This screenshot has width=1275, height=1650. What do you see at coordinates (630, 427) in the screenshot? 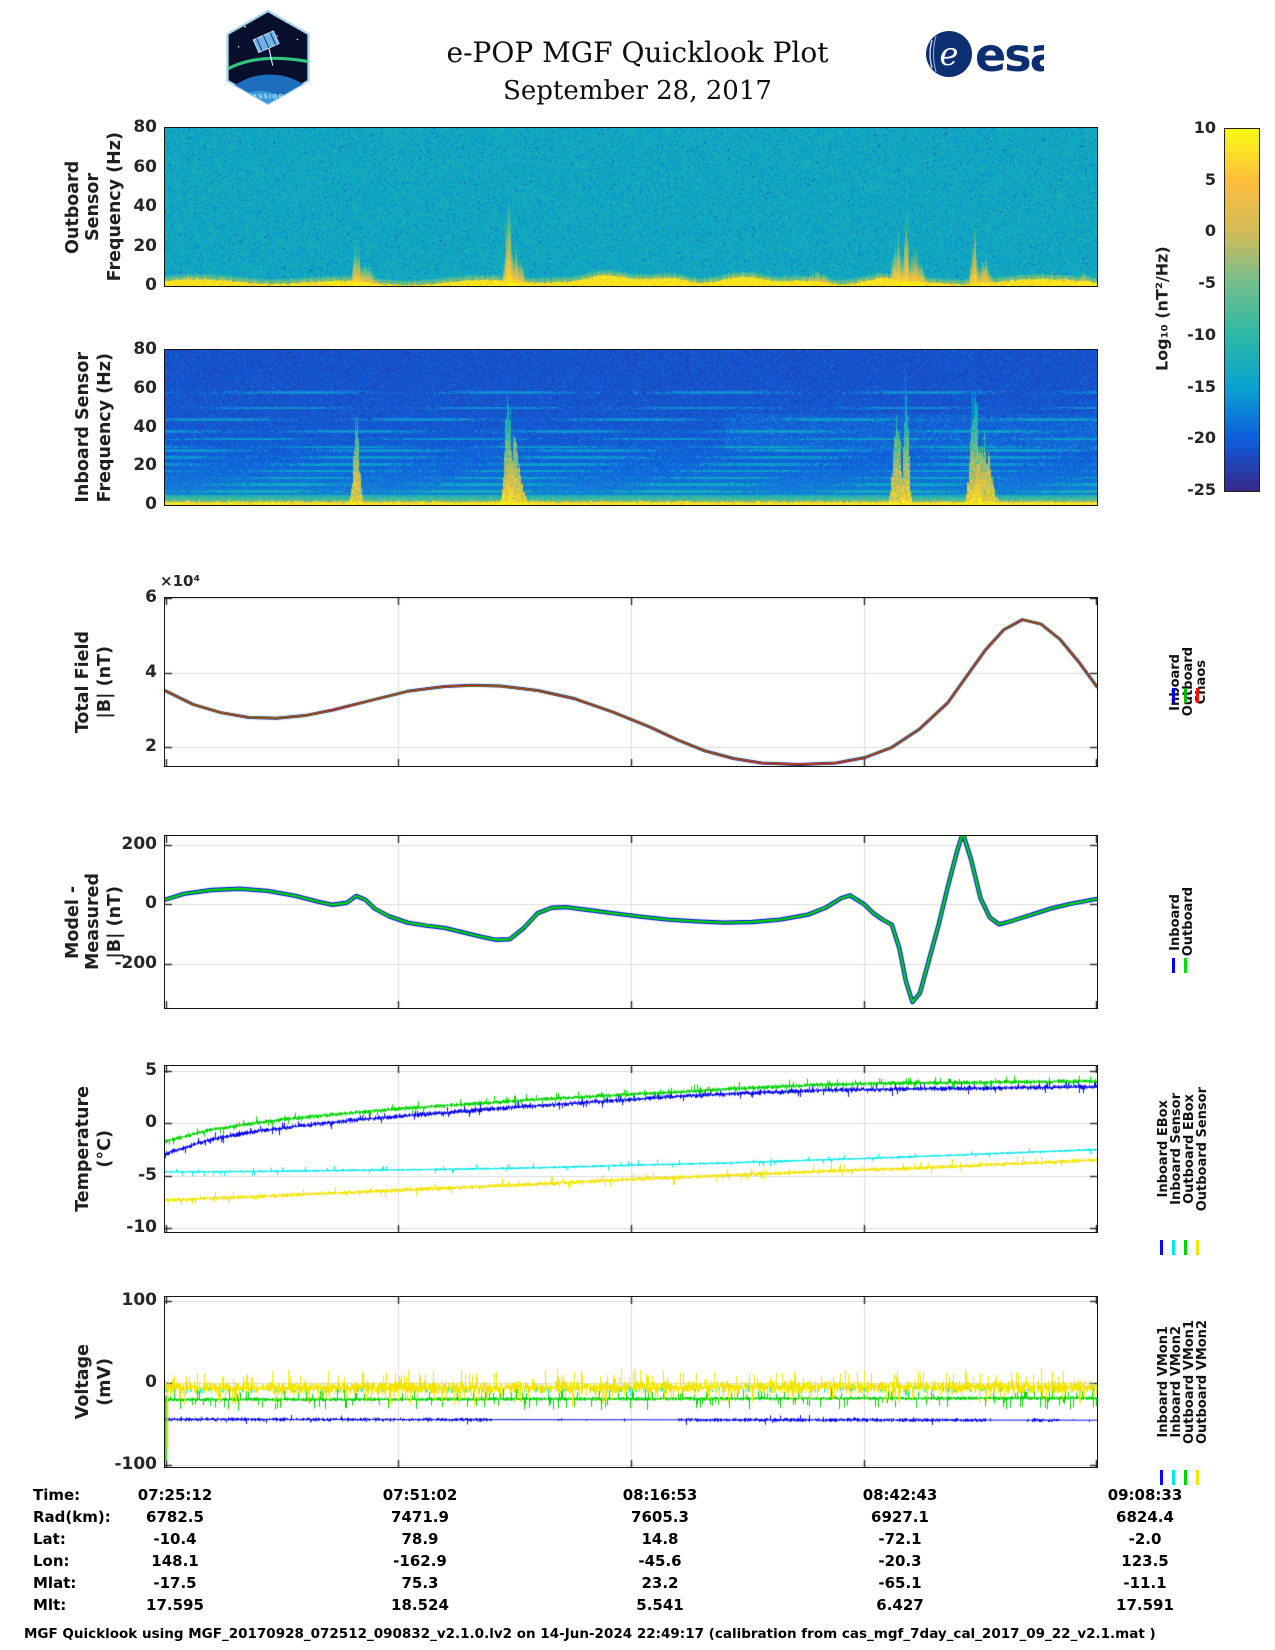
I see `inboard-spectrogram-canvas` at bounding box center [630, 427].